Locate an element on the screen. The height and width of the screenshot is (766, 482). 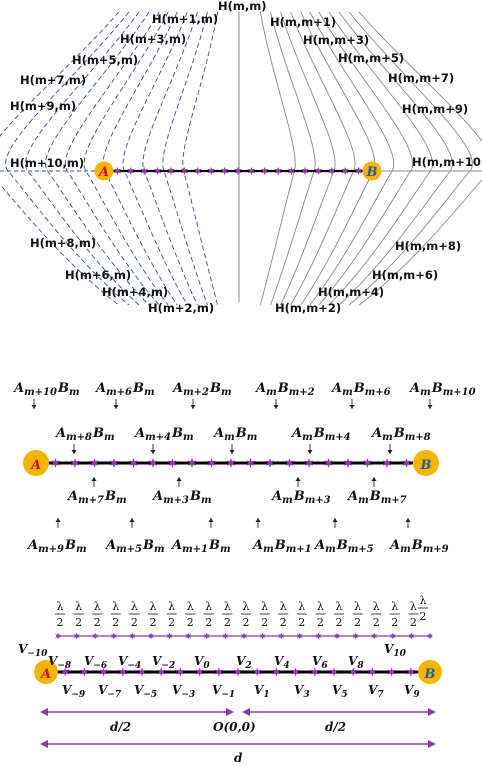
potential-label: V1 is located at coordinates (262, 691).